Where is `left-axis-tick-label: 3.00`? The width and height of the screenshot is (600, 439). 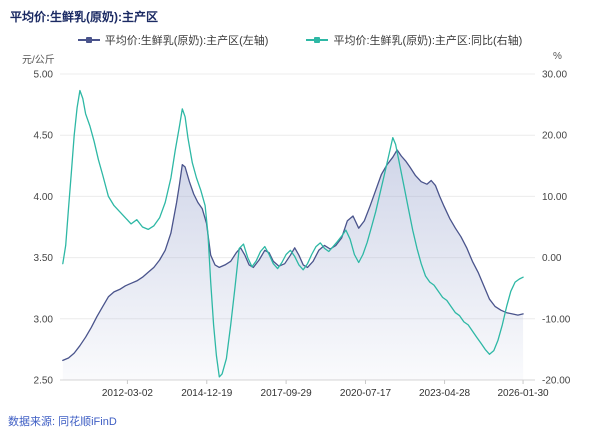
left-axis-tick-label: 3.00 is located at coordinates (44, 319).